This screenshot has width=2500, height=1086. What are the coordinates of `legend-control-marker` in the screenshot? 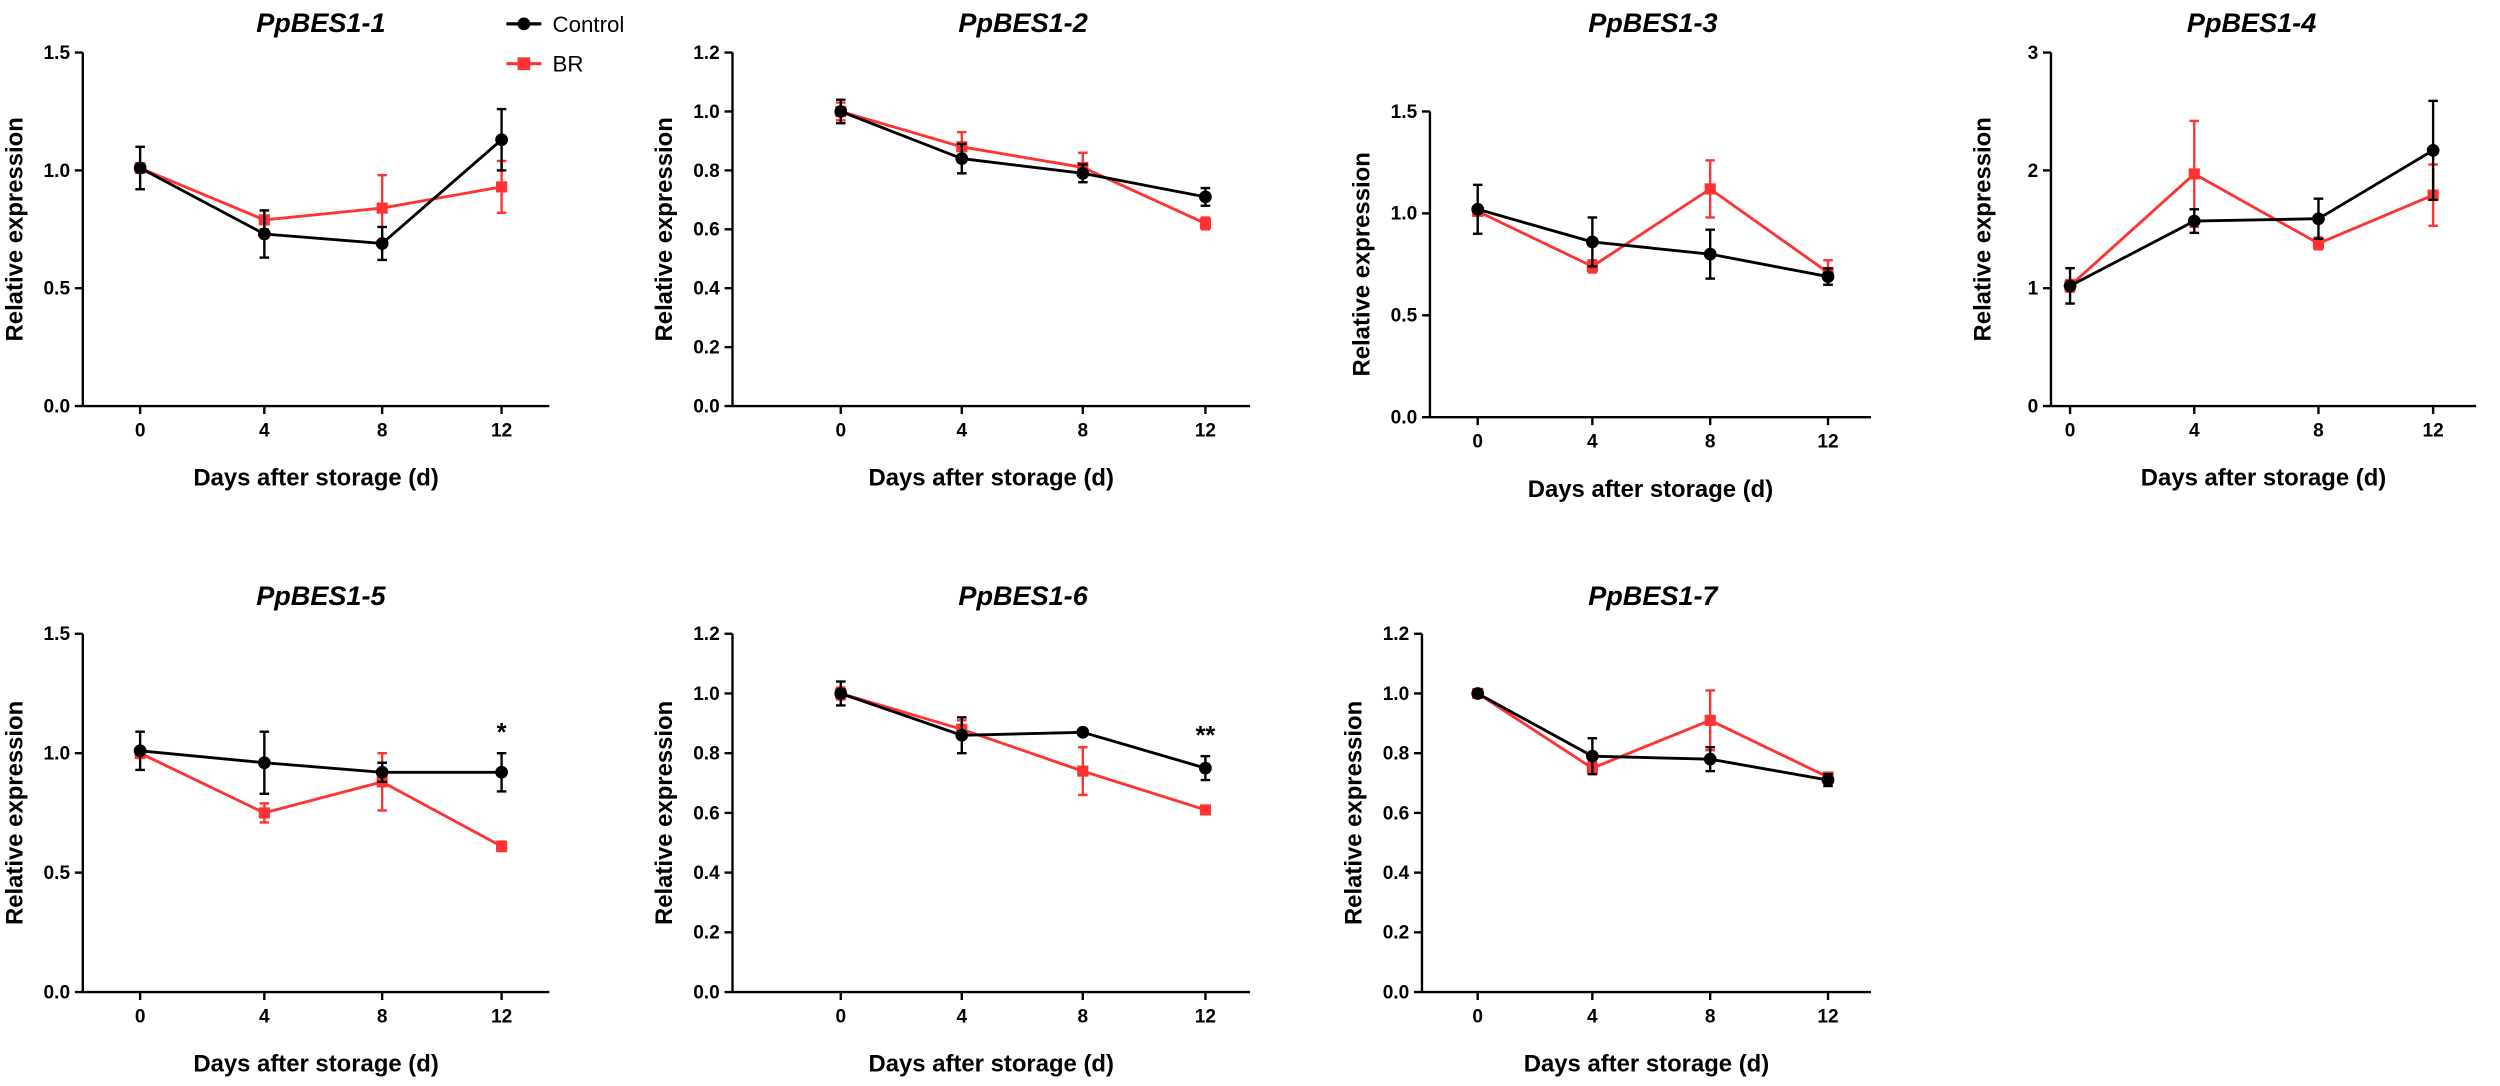 It's located at (524, 24).